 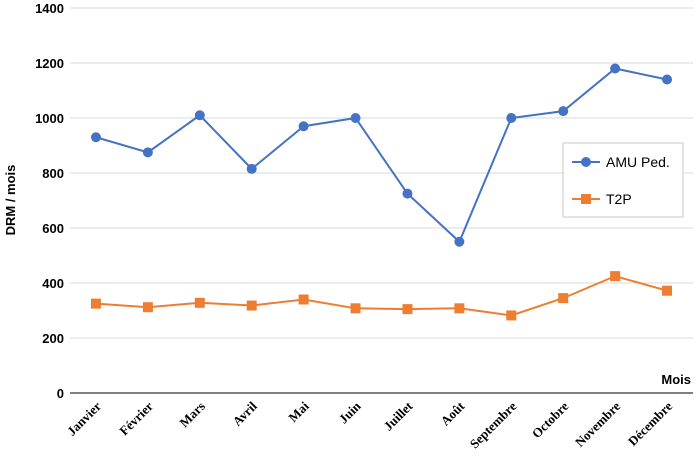 I want to click on y-axis-title: DRM / mois, so click(x=10, y=200).